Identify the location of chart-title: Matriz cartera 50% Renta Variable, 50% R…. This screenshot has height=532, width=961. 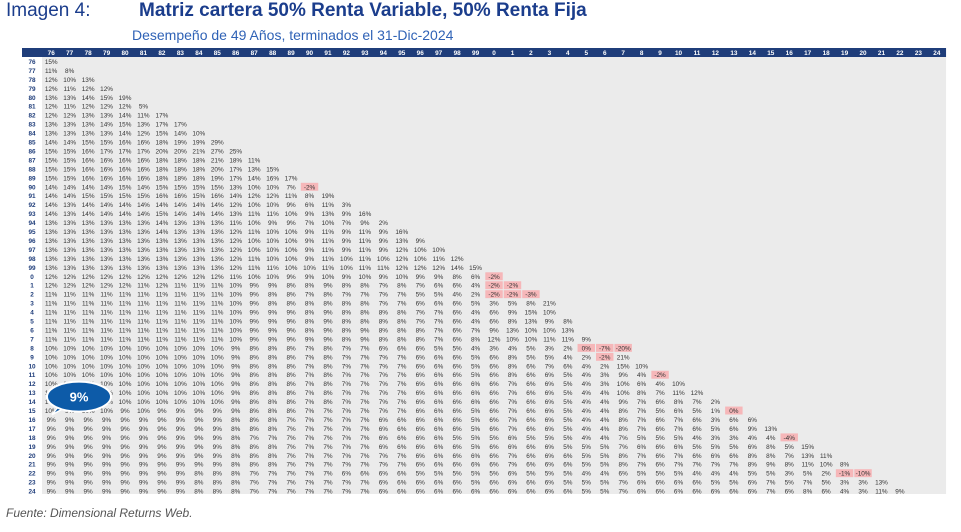
(363, 10).